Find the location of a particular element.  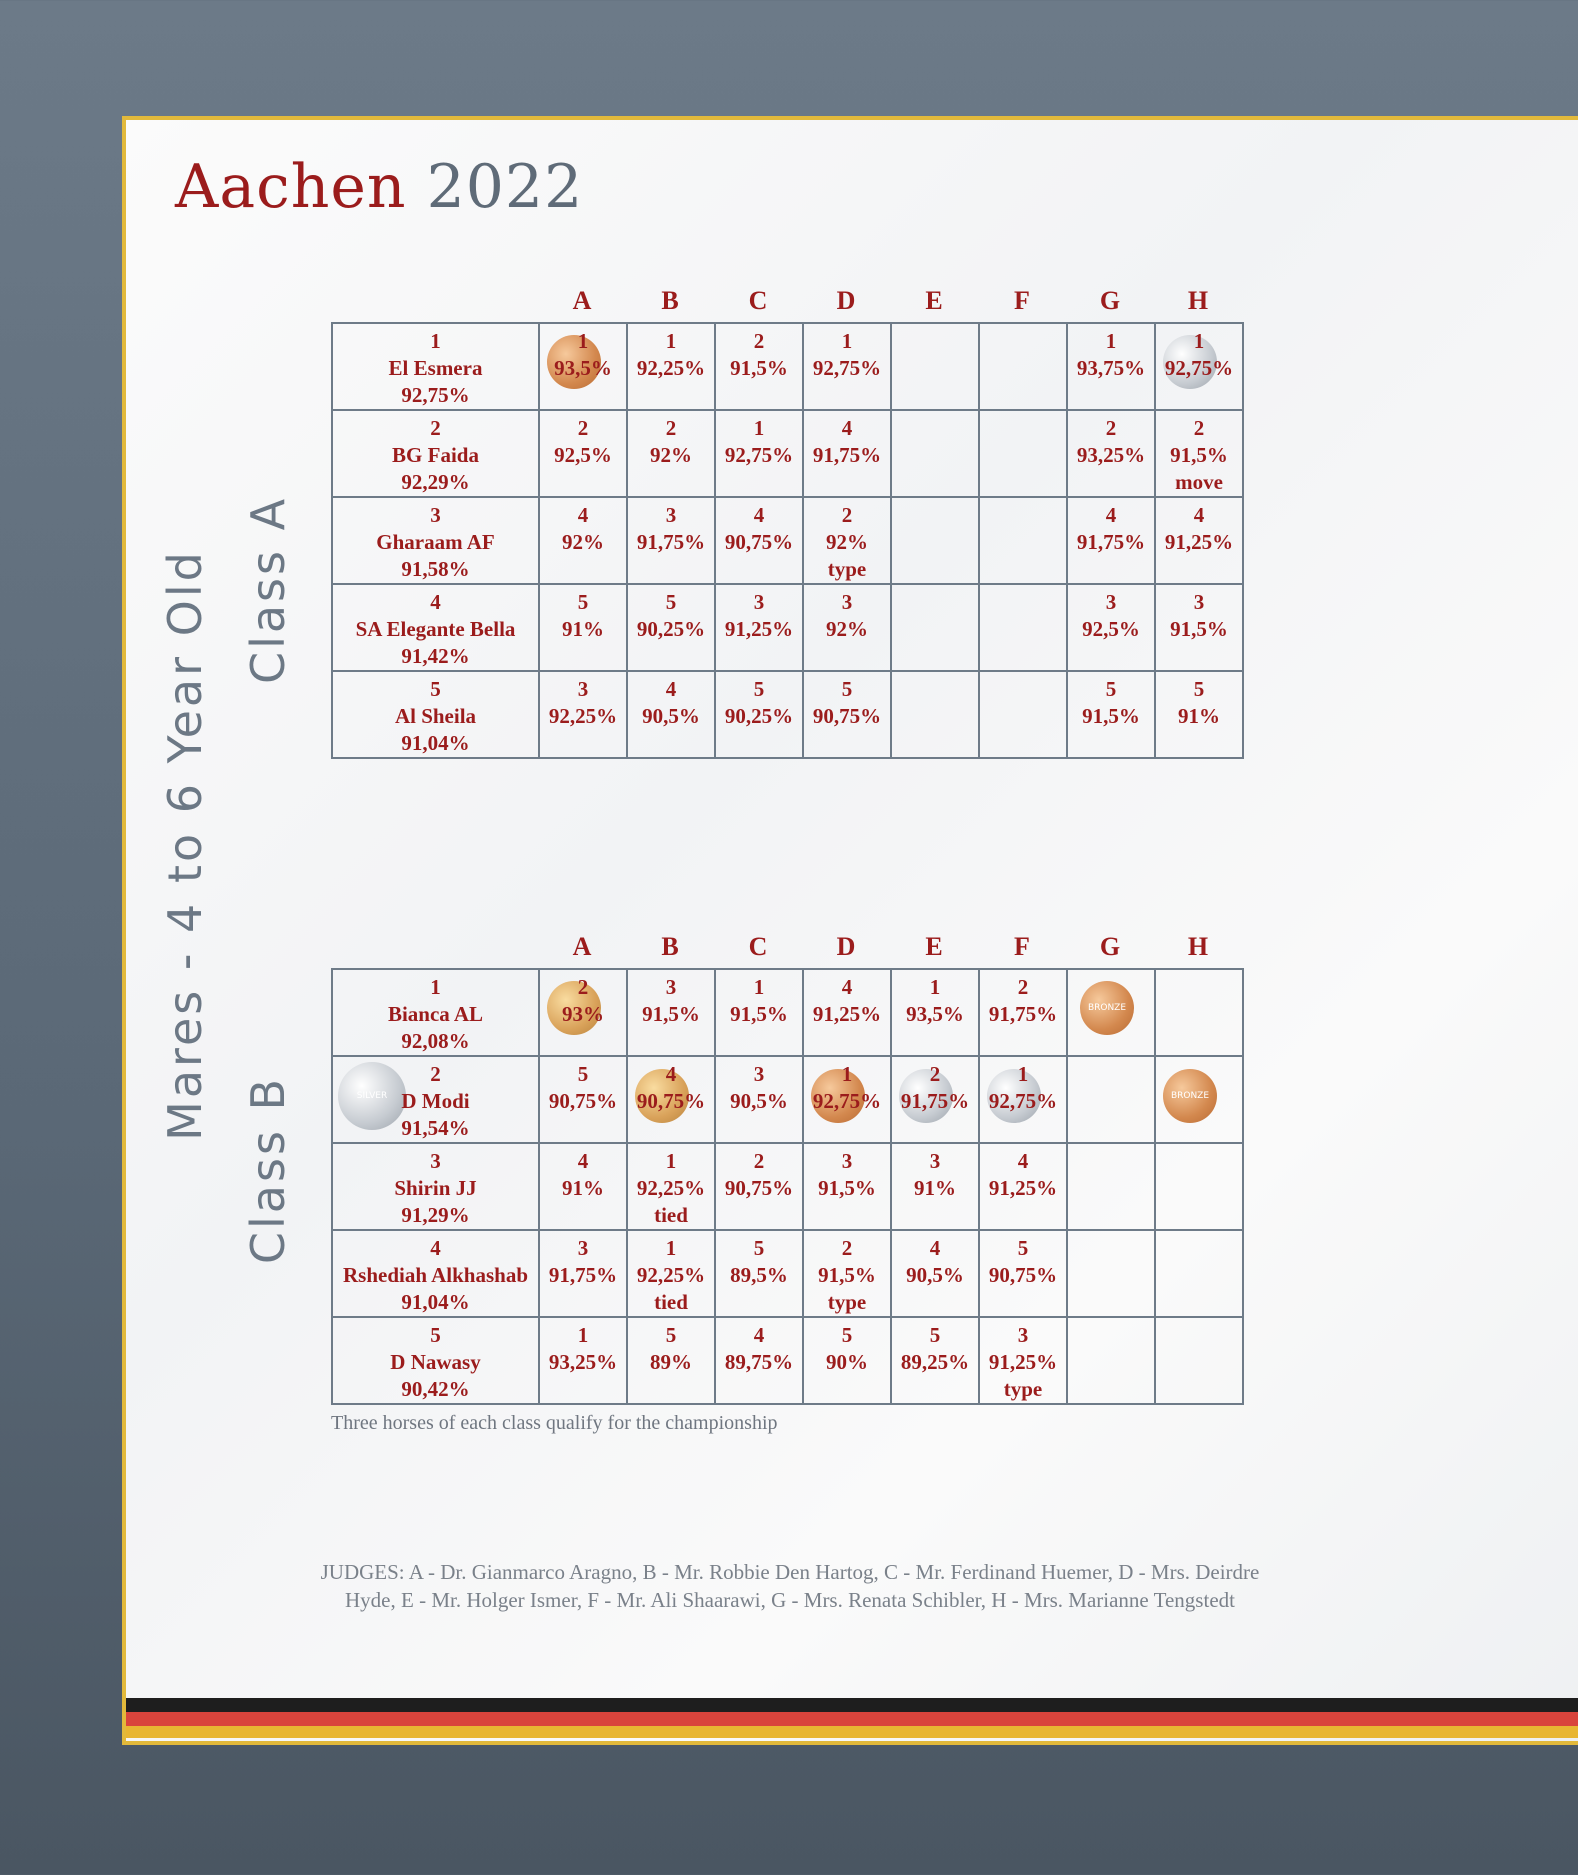

score-cell: 5 89% is located at coordinates (671, 1360).